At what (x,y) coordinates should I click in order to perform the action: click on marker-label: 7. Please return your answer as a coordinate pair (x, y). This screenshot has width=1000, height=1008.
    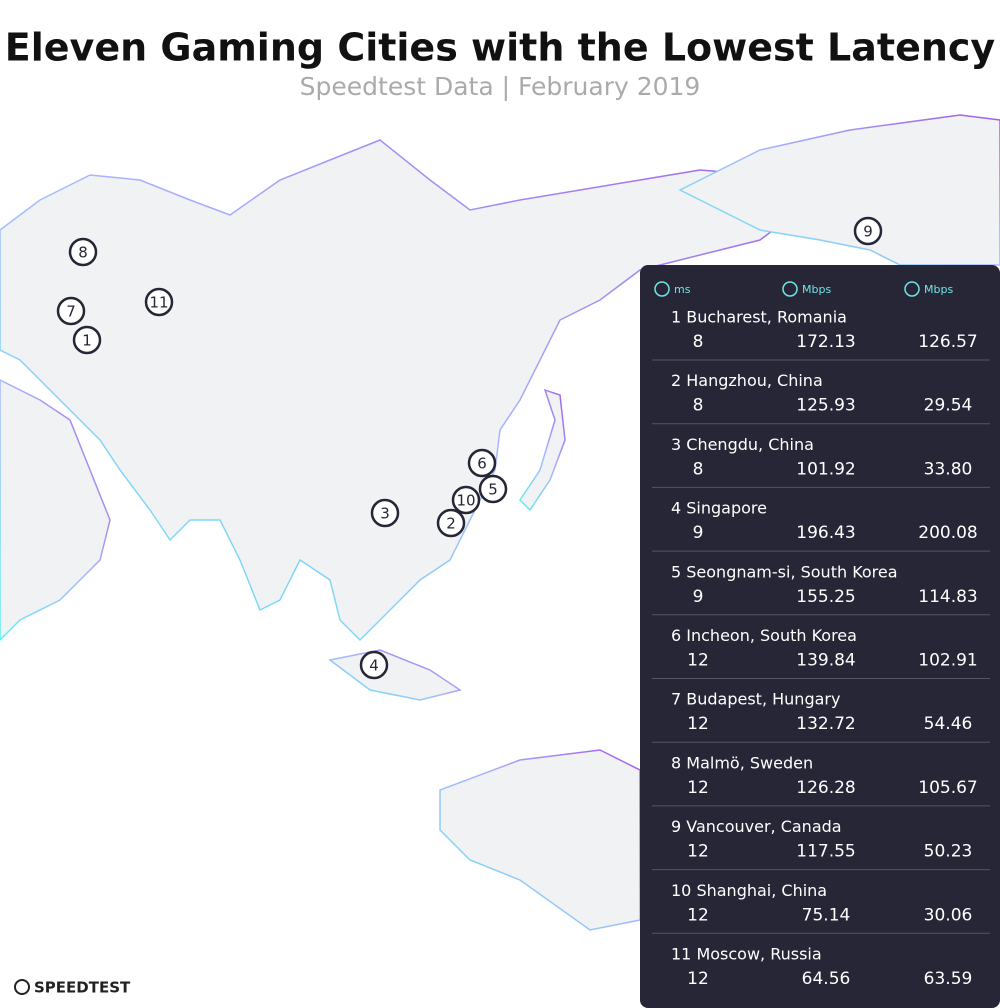
    Looking at the image, I should click on (71, 312).